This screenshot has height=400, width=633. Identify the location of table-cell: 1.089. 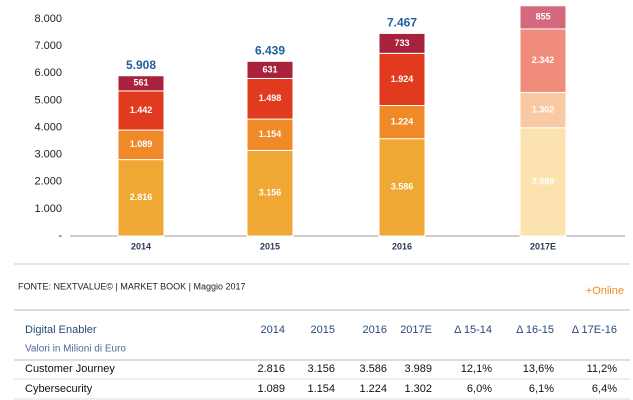
(271, 389).